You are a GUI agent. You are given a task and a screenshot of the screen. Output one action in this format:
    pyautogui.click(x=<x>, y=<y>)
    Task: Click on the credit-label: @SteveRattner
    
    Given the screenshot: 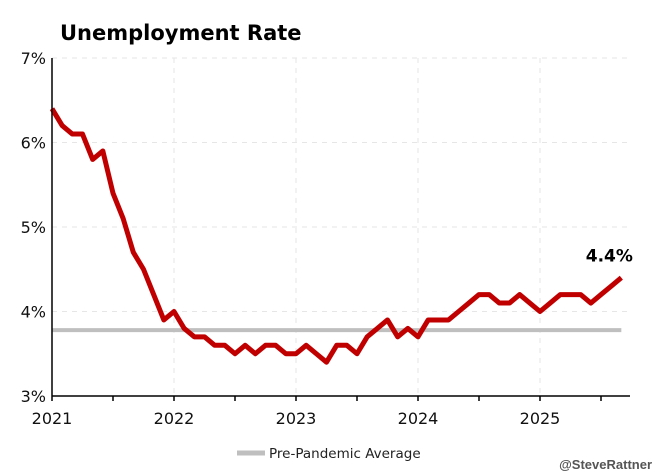 What is the action you would take?
    pyautogui.click(x=605, y=464)
    